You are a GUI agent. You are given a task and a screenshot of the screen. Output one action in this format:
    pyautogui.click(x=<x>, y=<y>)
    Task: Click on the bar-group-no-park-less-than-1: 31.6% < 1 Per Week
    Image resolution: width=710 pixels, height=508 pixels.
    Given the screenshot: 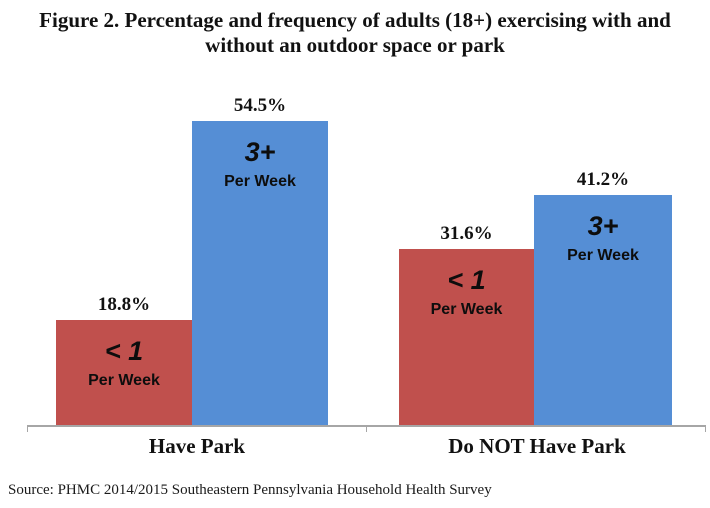 What is the action you would take?
    pyautogui.click(x=466, y=252)
    